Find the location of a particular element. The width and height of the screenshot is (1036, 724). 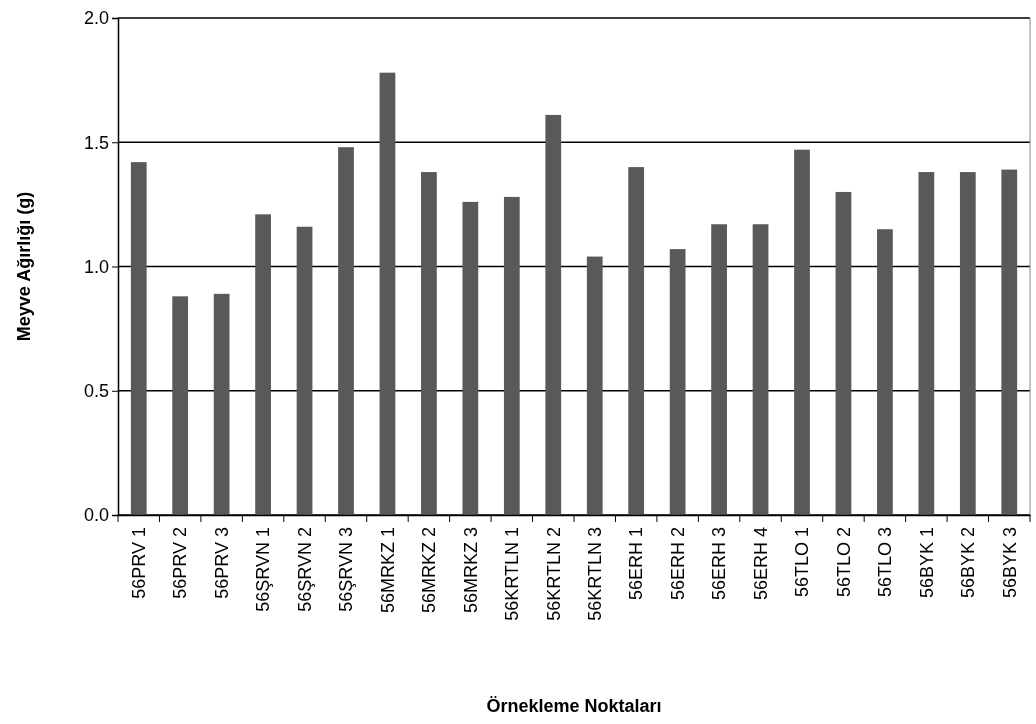

x-tick-label: 56MRKZ 1 is located at coordinates (387, 570).